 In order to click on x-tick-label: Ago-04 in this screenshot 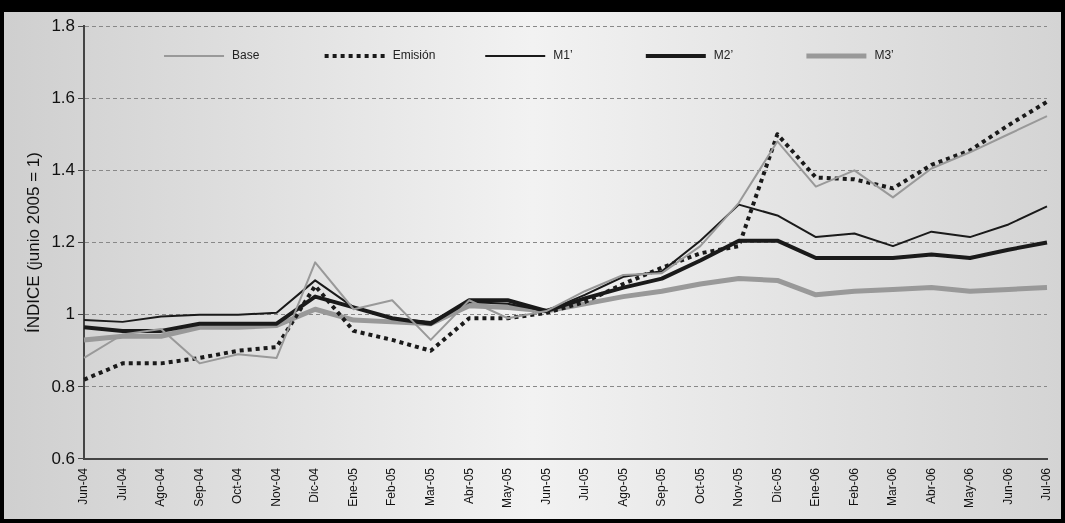, I will do `click(160, 487)`.